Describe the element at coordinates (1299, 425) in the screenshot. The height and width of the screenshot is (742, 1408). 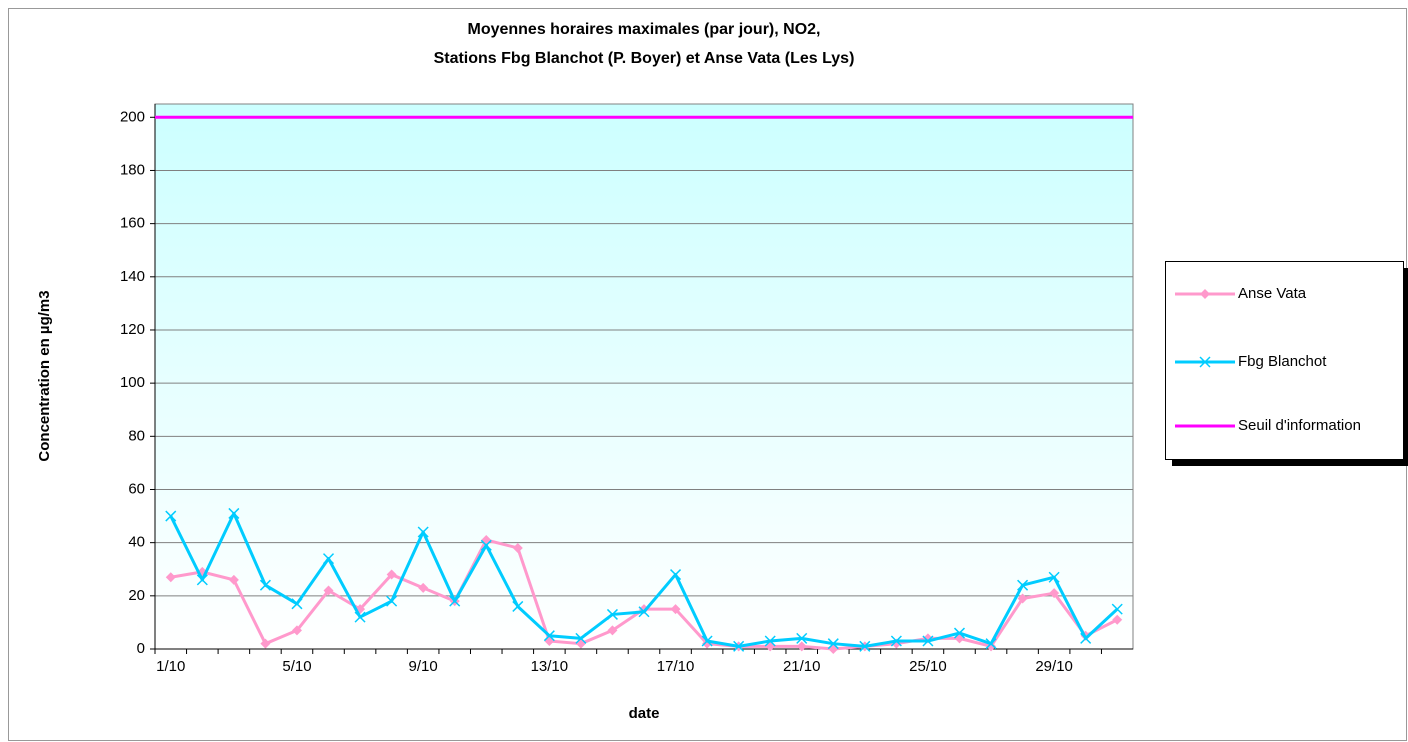
I see `legend-label: Seuil d'information` at that location.